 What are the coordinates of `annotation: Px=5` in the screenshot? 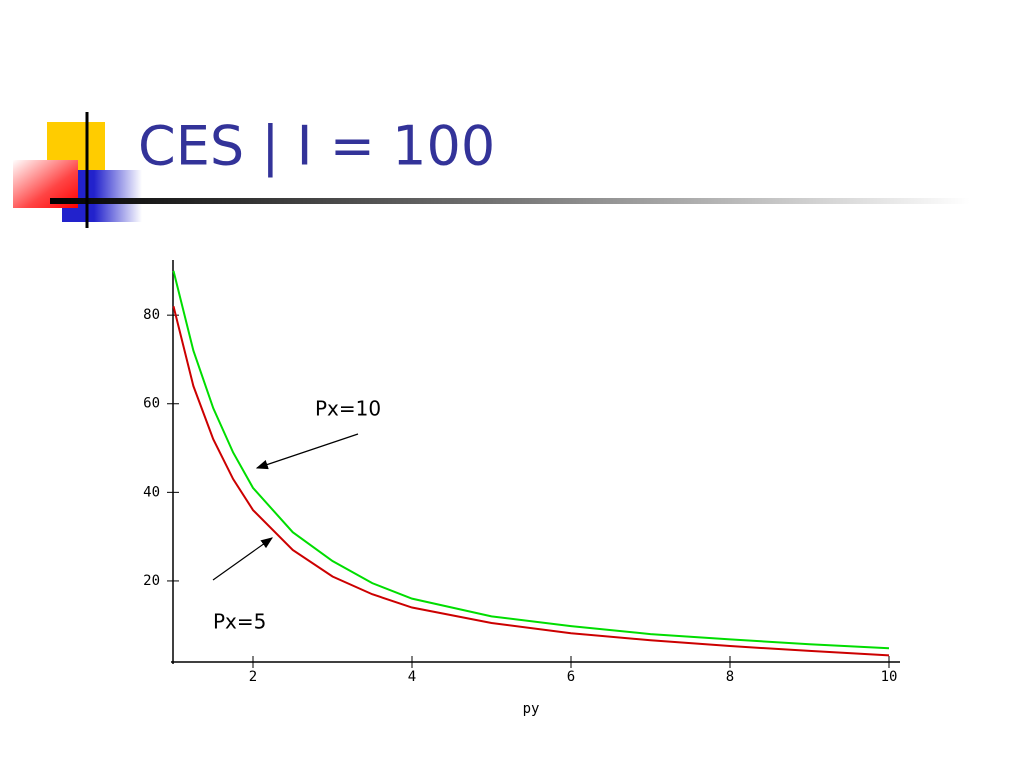 It's located at (239, 622).